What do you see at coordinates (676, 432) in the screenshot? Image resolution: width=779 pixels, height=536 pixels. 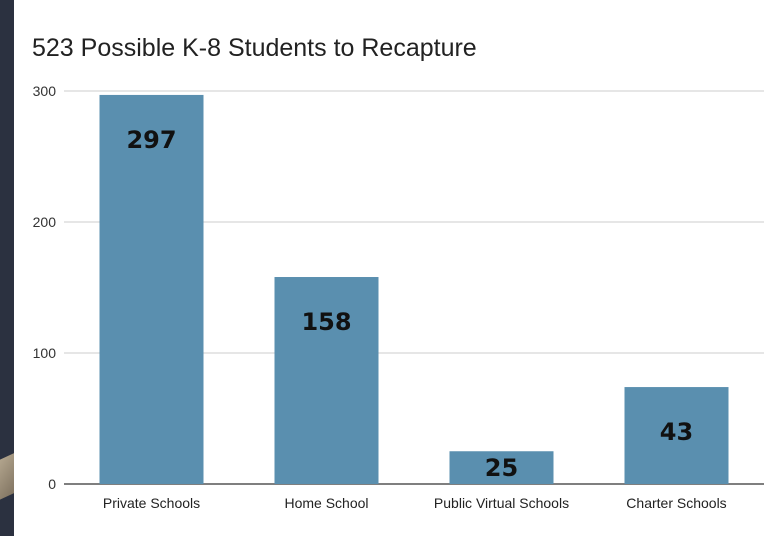 I see `data-label: 43` at bounding box center [676, 432].